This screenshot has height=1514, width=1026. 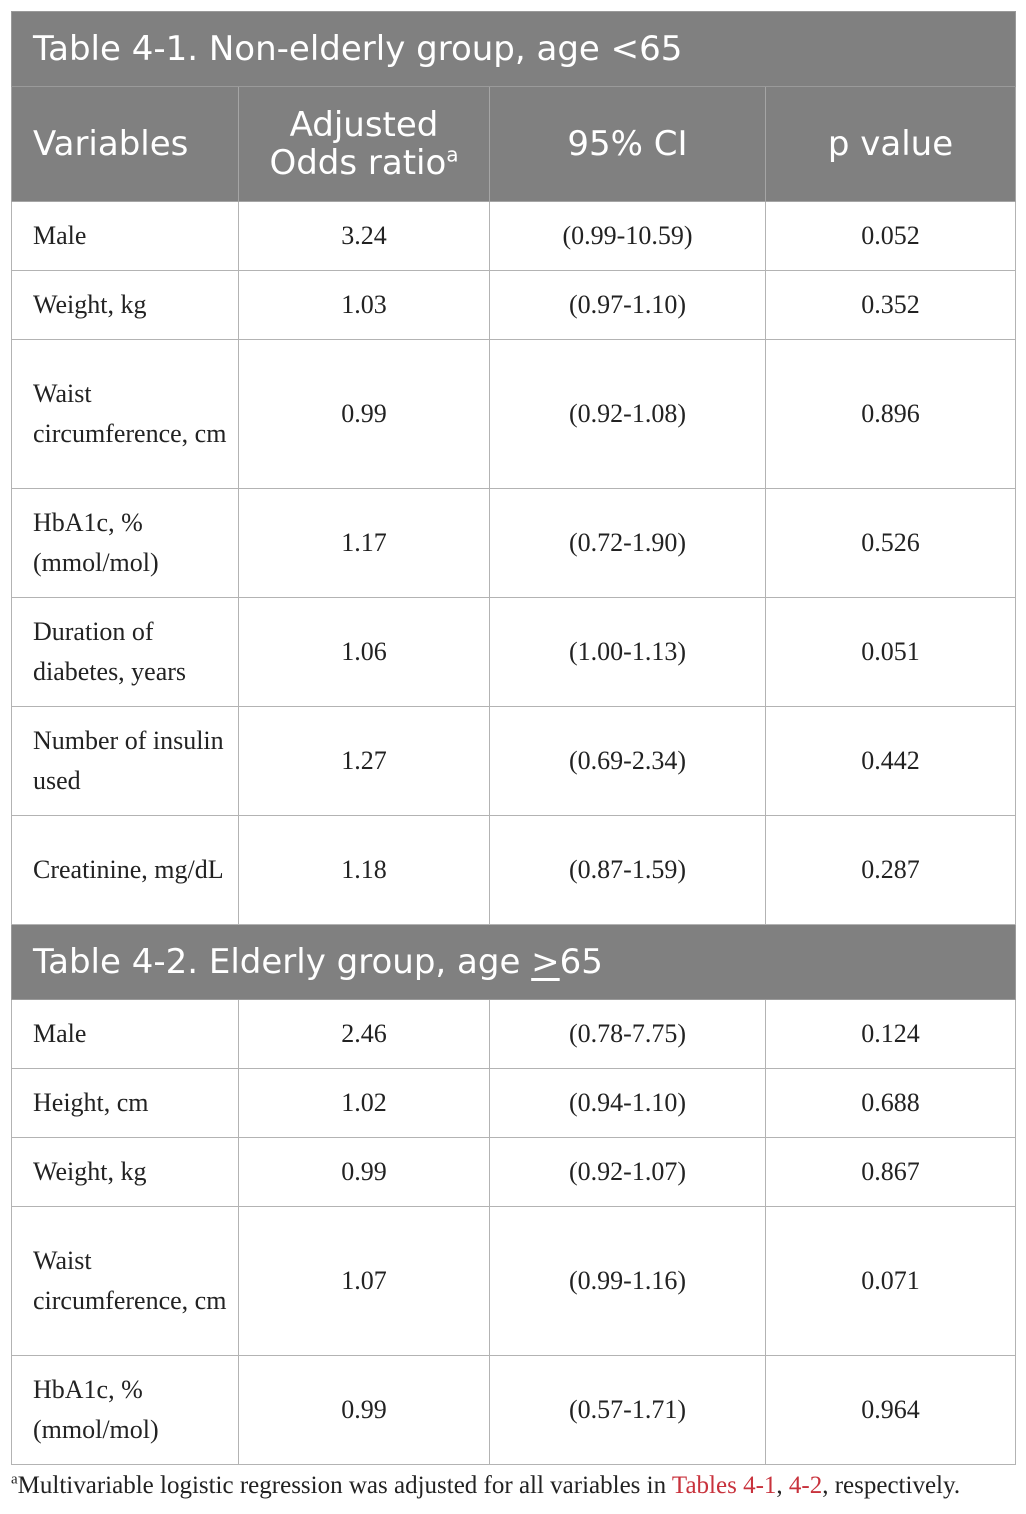 What do you see at coordinates (581, 962) in the screenshot?
I see `table2-title-suffix: 65` at bounding box center [581, 962].